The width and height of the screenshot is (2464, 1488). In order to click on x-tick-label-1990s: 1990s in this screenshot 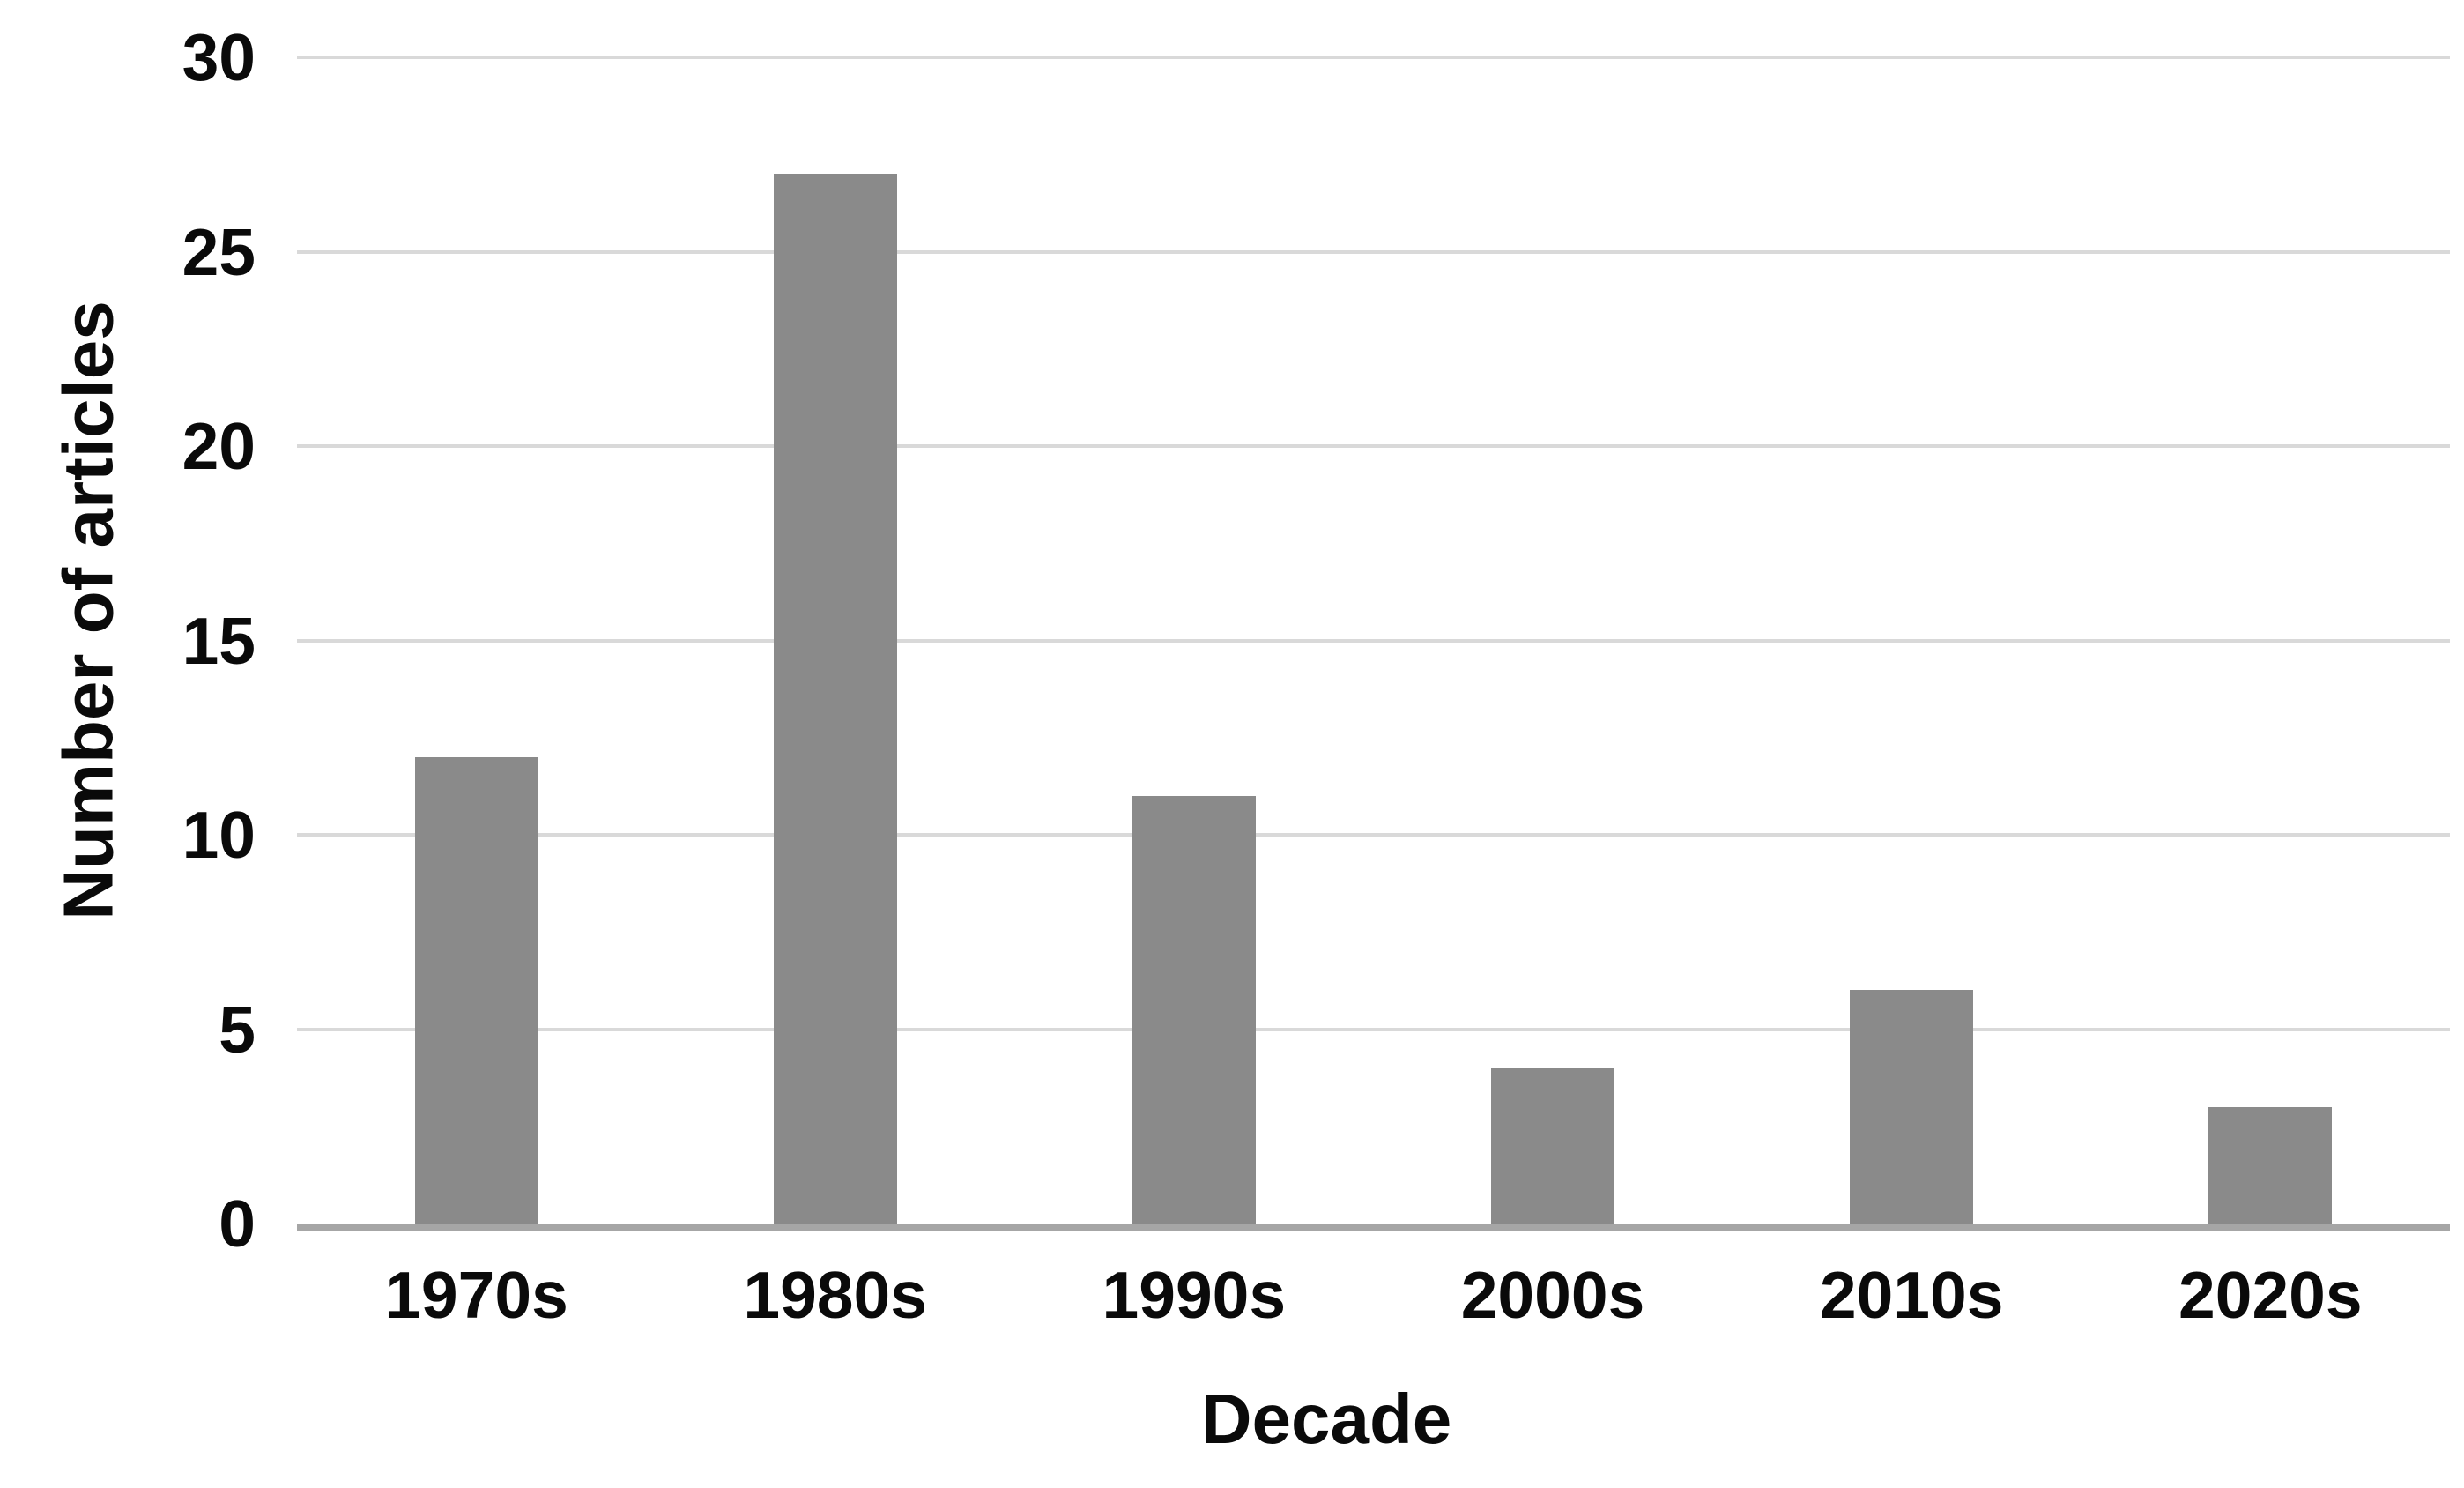, I will do `click(1194, 1295)`.